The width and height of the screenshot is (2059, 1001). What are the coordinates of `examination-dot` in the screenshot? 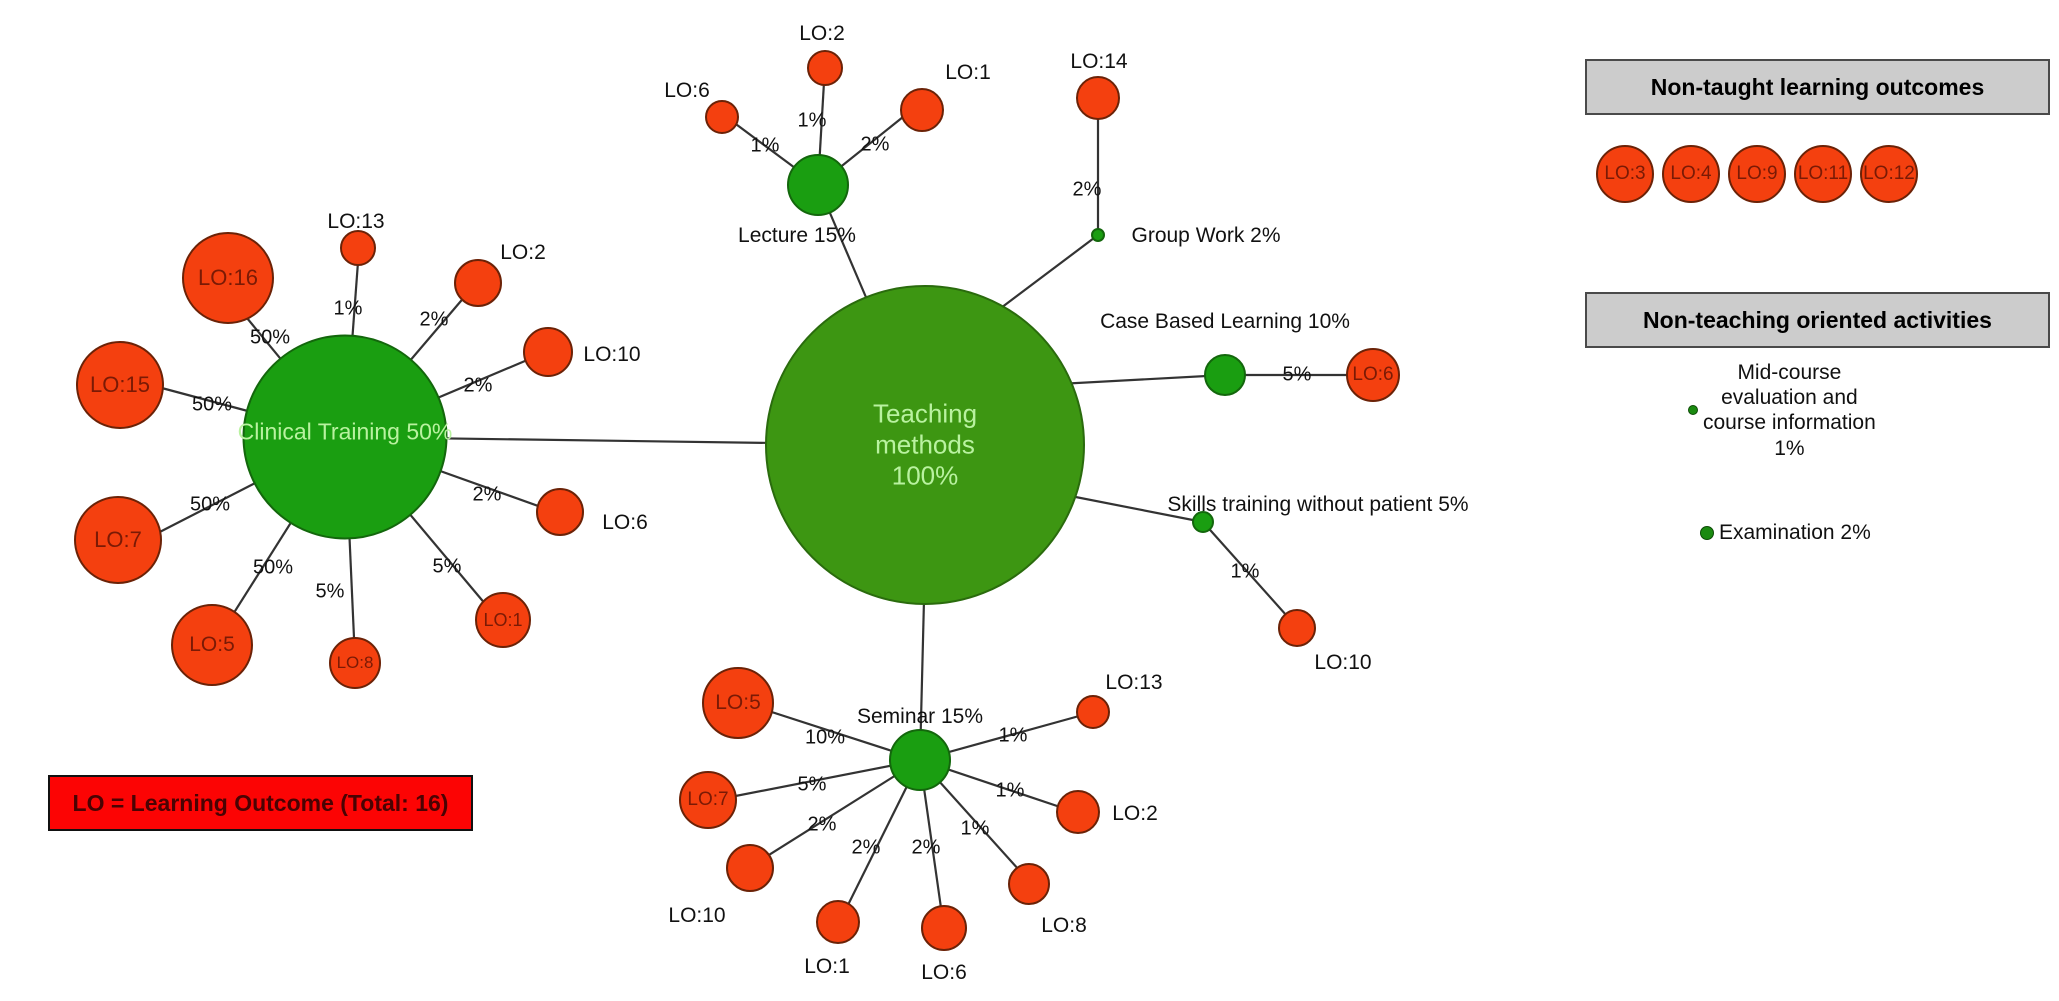 It's located at (1707, 532).